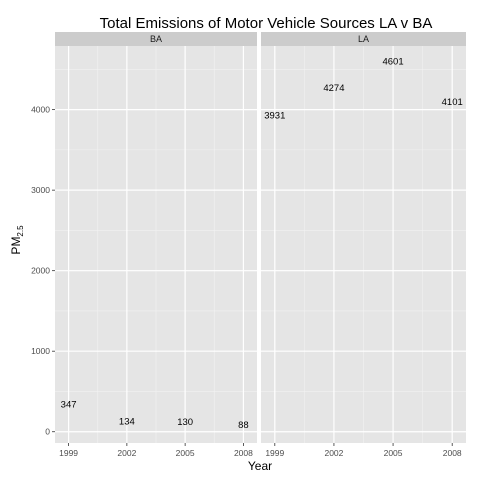 Image resolution: width=480 pixels, height=480 pixels. I want to click on data-label-la-2002: 4274, so click(333, 88).